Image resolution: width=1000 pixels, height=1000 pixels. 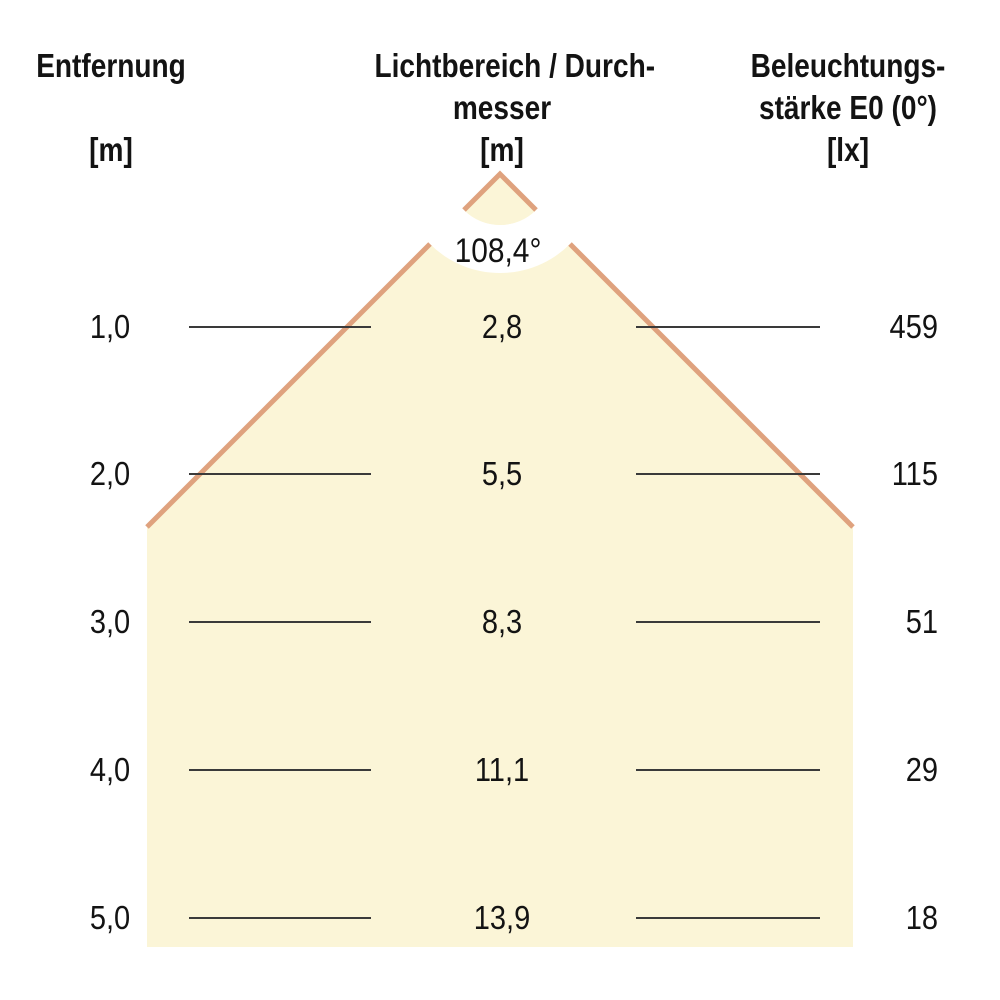 What do you see at coordinates (110, 326) in the screenshot?
I see `distance-value: 1,0` at bounding box center [110, 326].